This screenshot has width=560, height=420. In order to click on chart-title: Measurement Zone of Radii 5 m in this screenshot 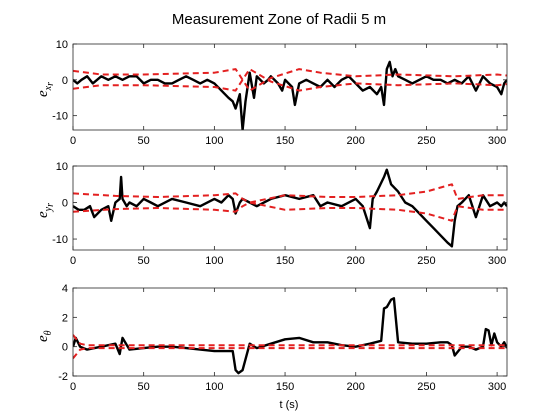, I will do `click(279, 19)`.